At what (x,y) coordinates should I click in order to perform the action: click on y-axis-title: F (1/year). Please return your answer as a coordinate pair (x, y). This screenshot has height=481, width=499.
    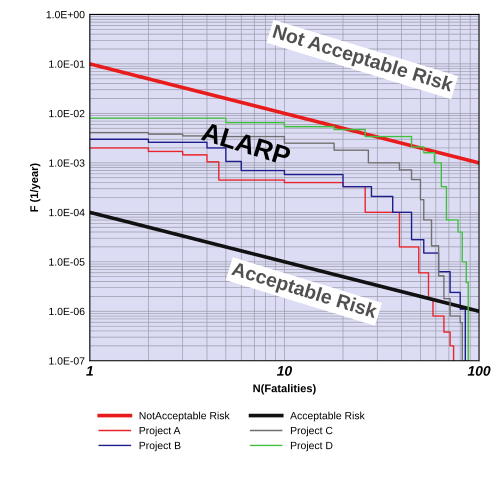
    Looking at the image, I should click on (35, 187).